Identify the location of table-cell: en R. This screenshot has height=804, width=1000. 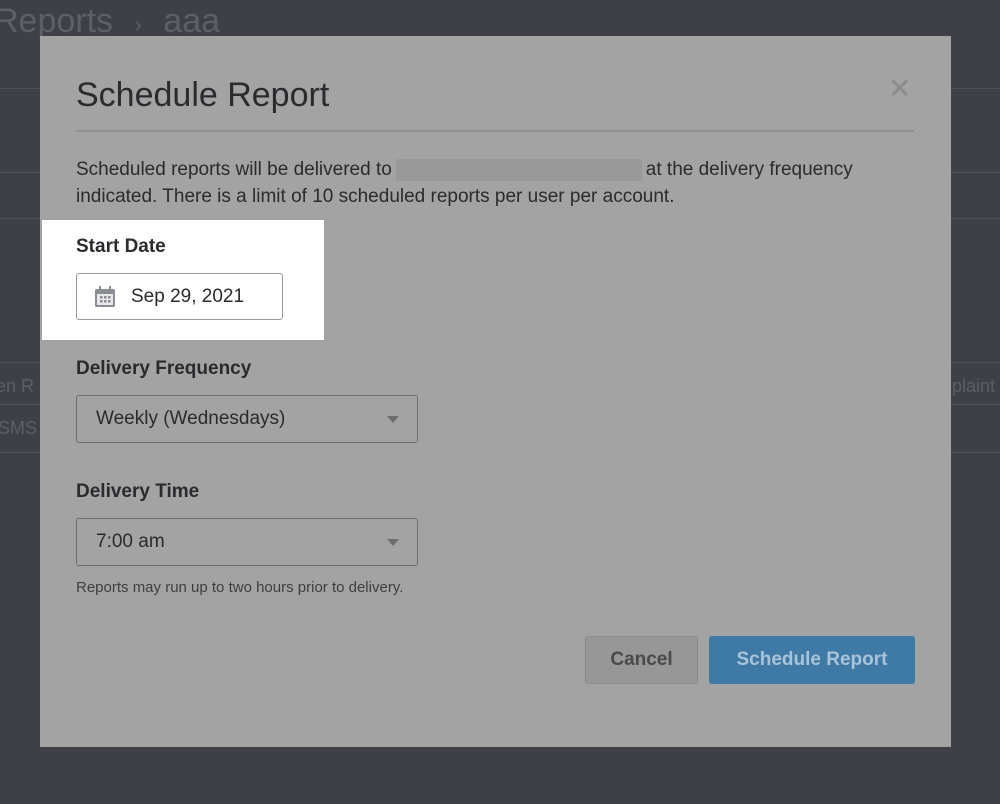
(17, 386).